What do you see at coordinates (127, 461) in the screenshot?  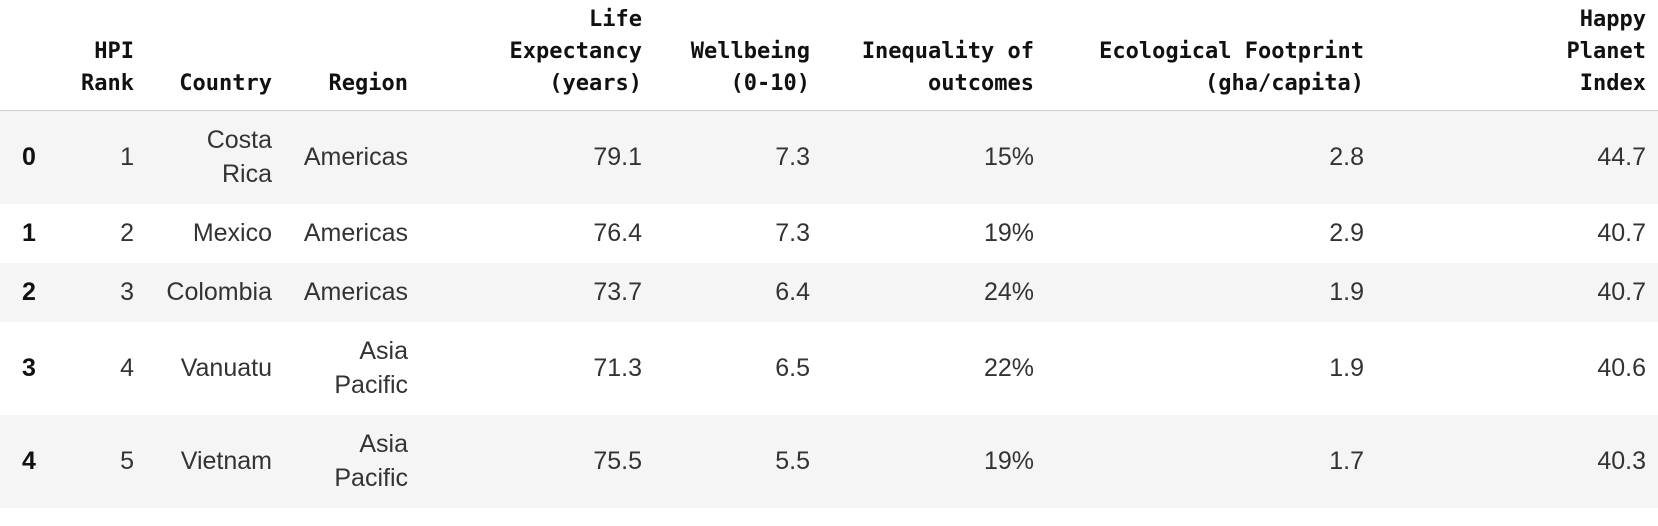 I see `cell-hpi-rank: 5` at bounding box center [127, 461].